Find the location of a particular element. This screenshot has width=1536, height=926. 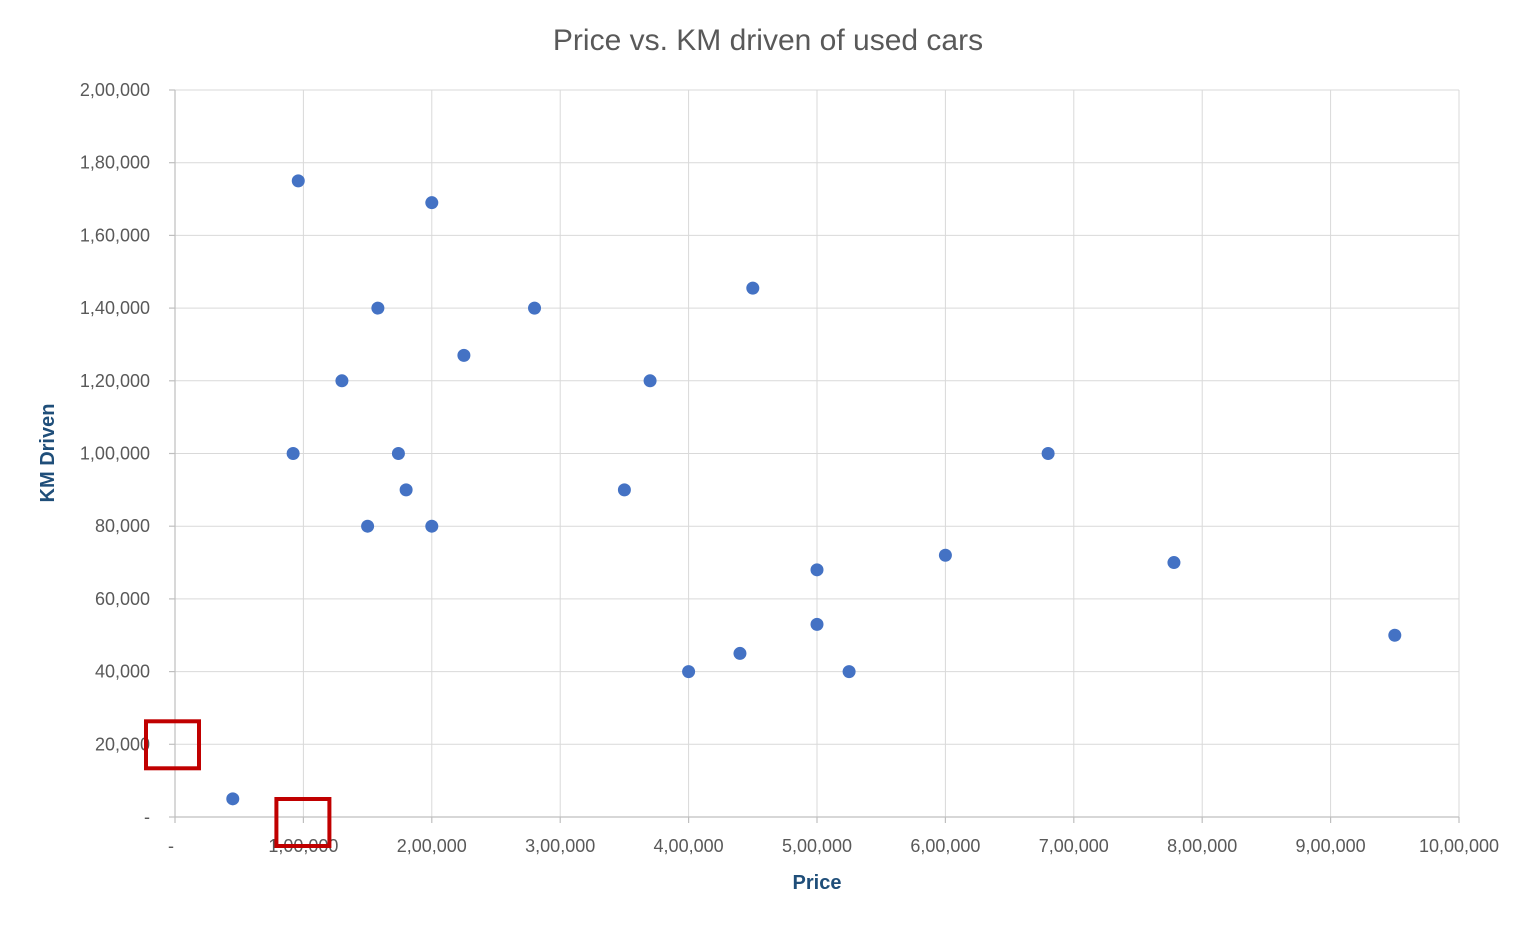

y-tick-label: 40,000 is located at coordinates (122, 672).